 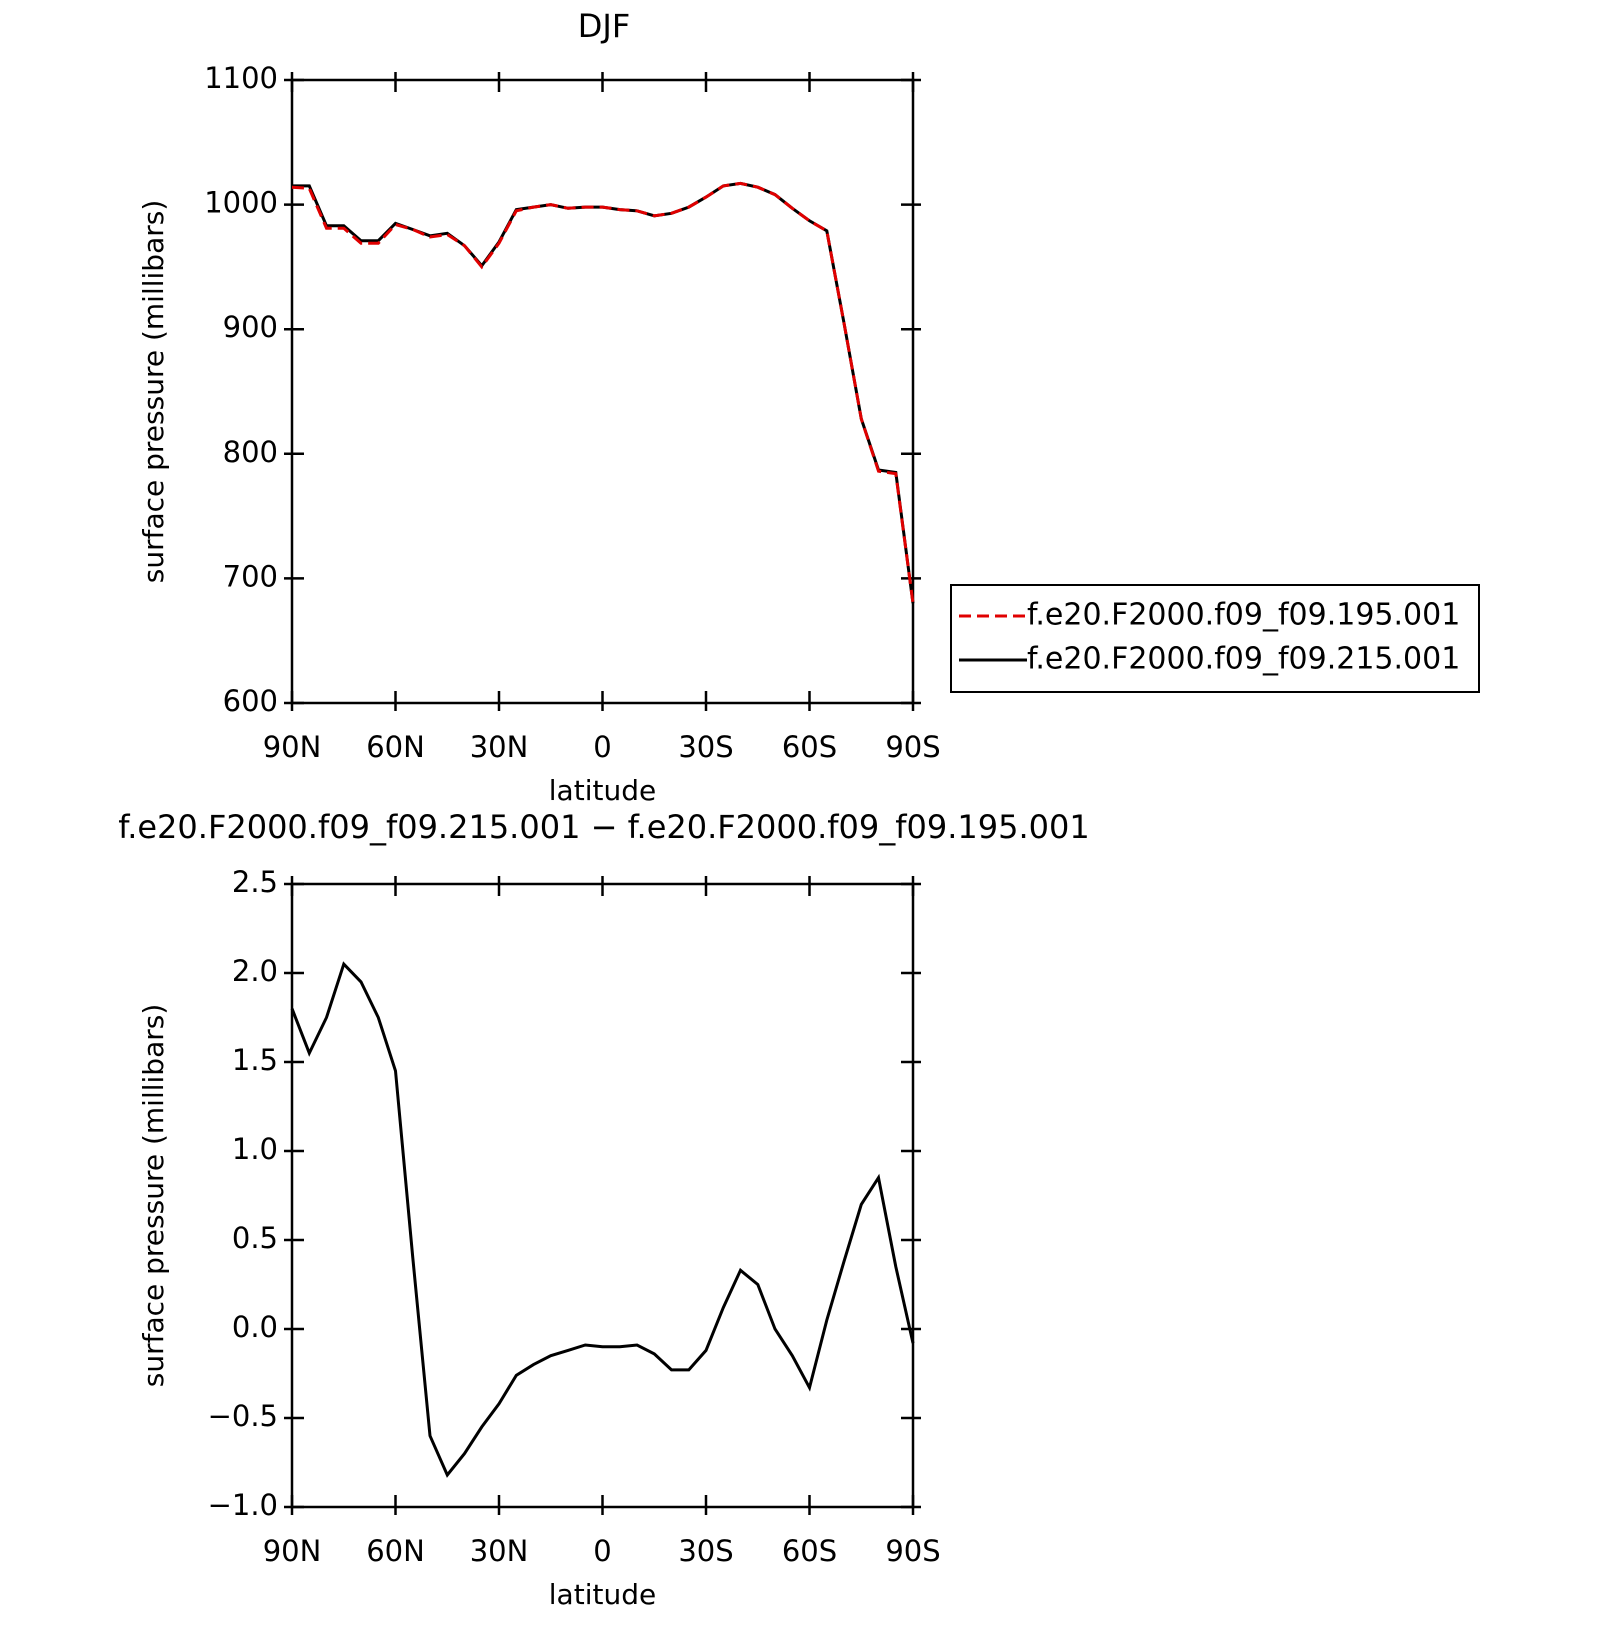 What do you see at coordinates (255, 971) in the screenshot?
I see `y-tick-label: 2.0` at bounding box center [255, 971].